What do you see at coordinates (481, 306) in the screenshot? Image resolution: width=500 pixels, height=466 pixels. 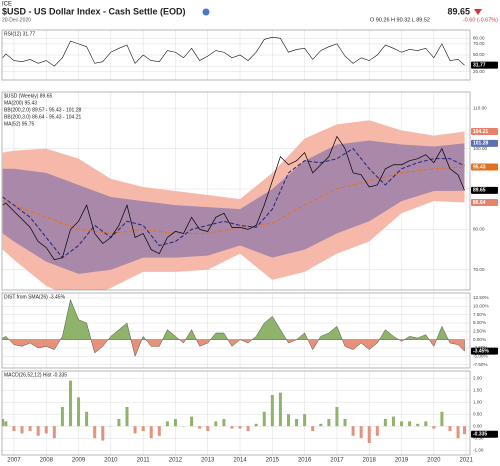 I see `y-tick-label: 10.00%` at bounding box center [481, 306].